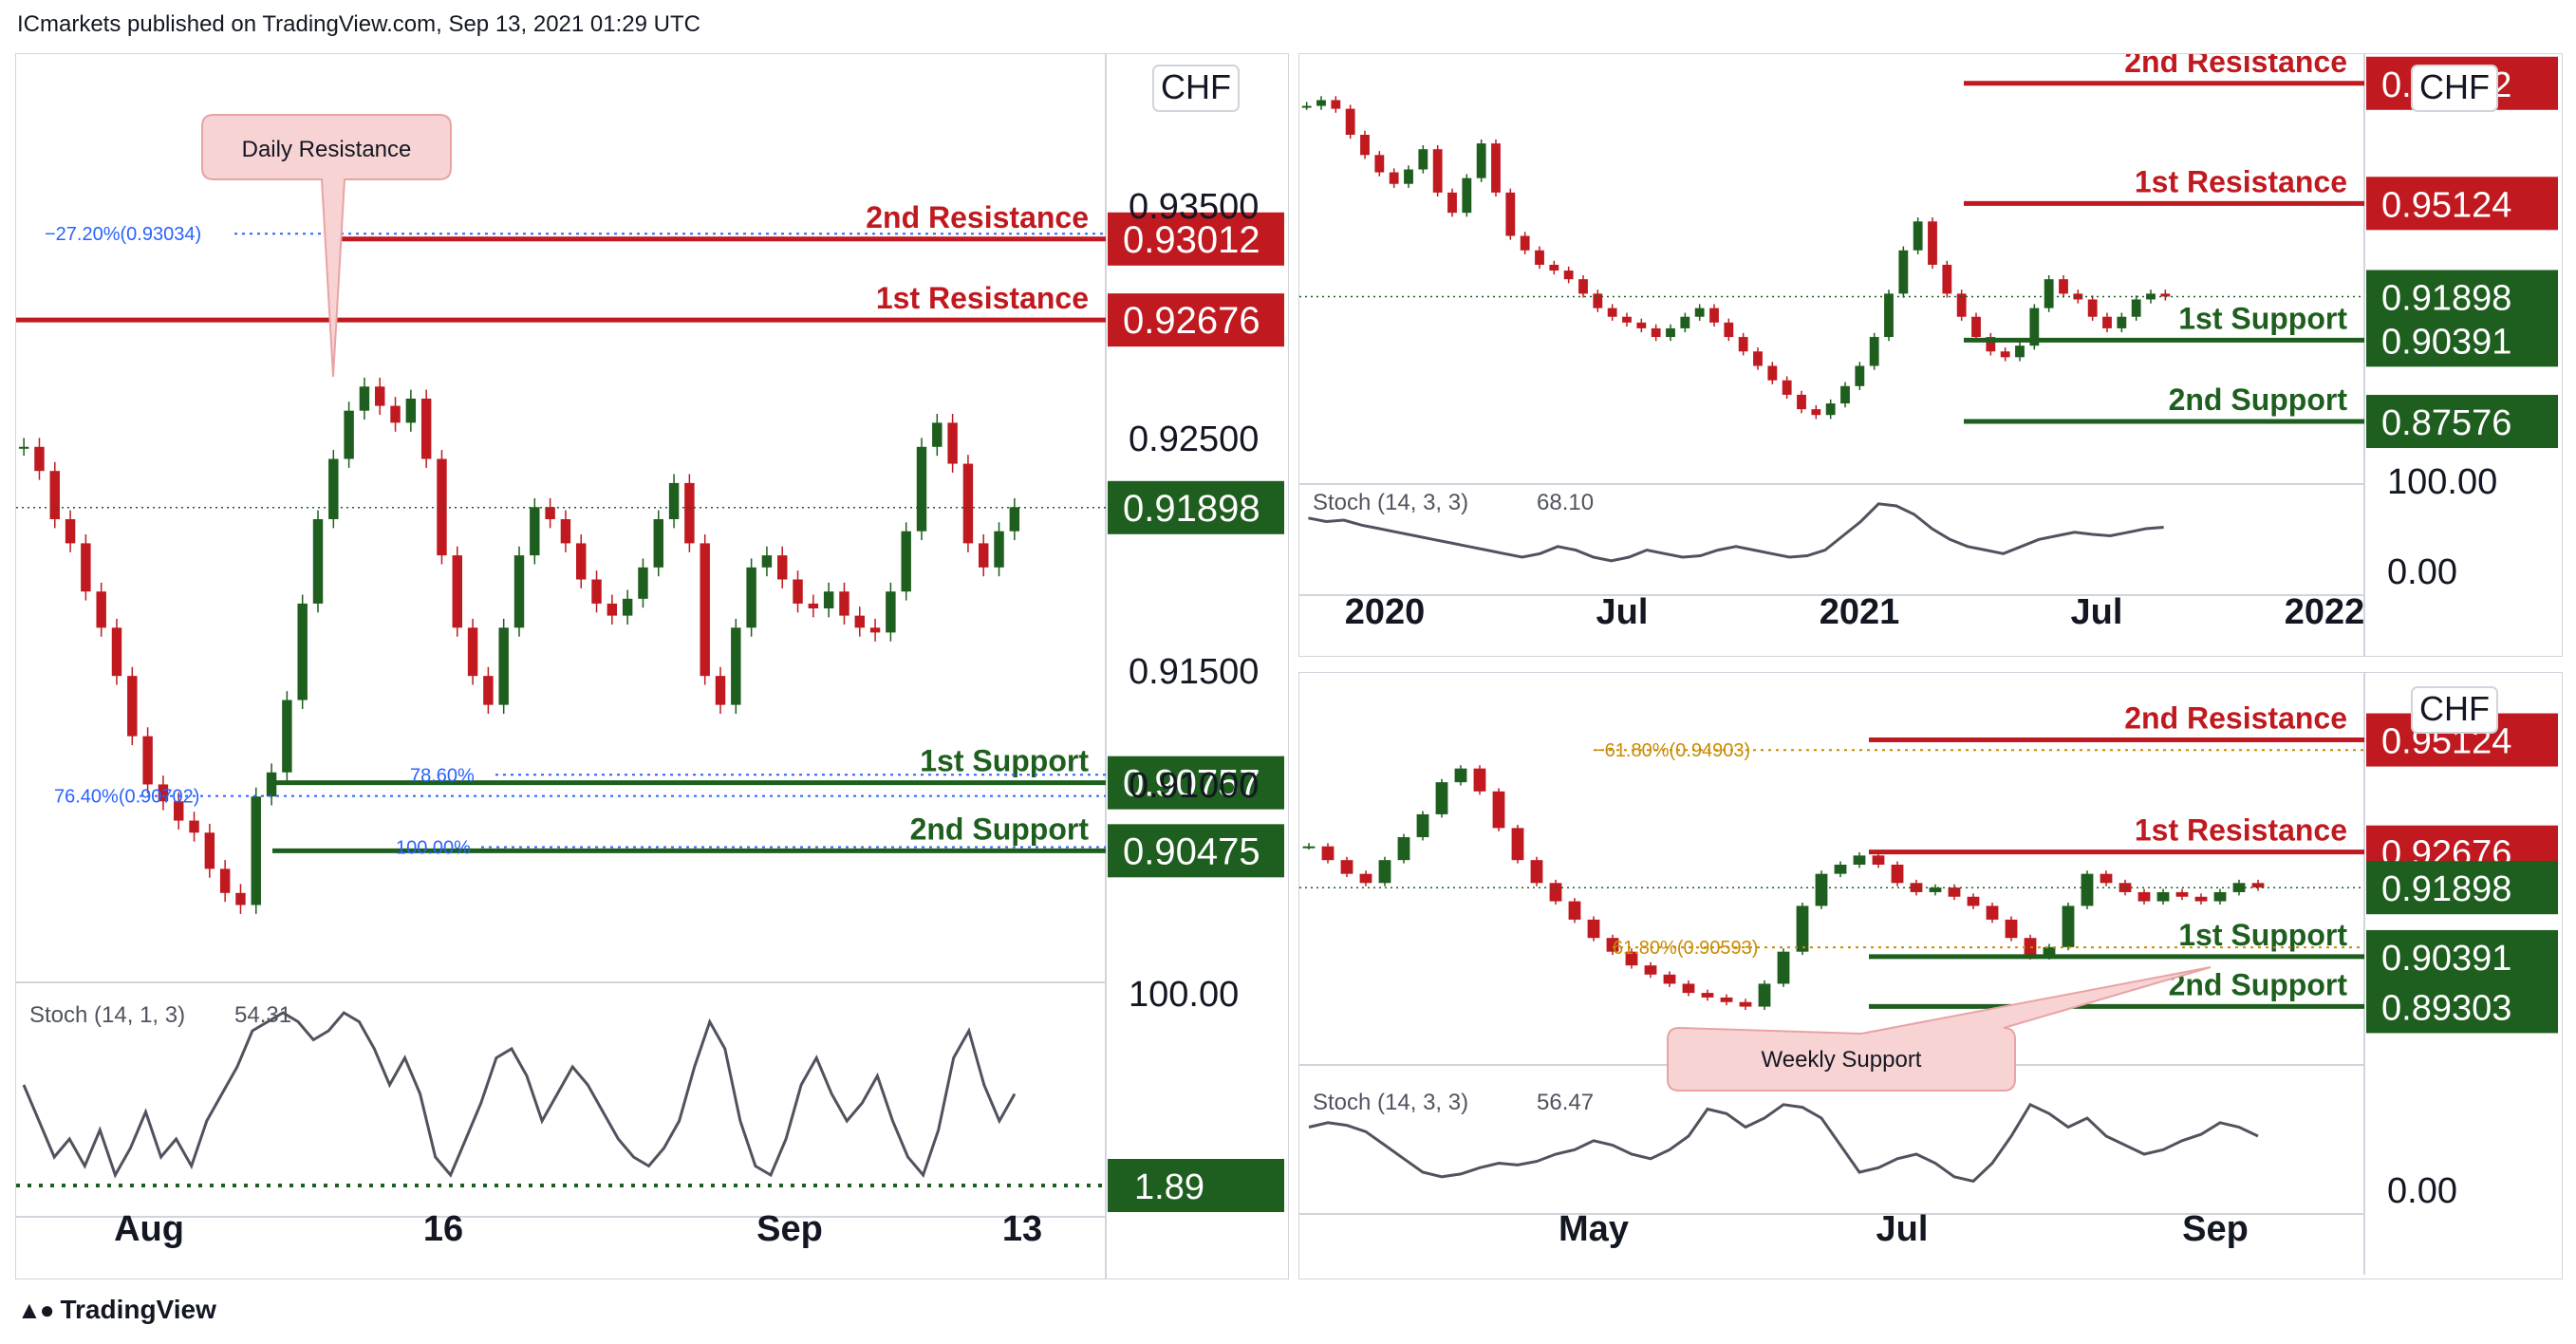 This screenshot has width=2576, height=1344. What do you see at coordinates (1191, 240) in the screenshot?
I see `level-price-label: 0.93012` at bounding box center [1191, 240].